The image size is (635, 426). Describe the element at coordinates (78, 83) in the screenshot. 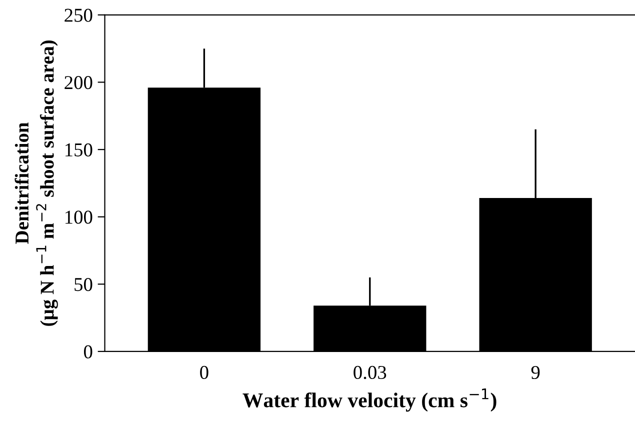

I see `y-tick-label: 200` at that location.